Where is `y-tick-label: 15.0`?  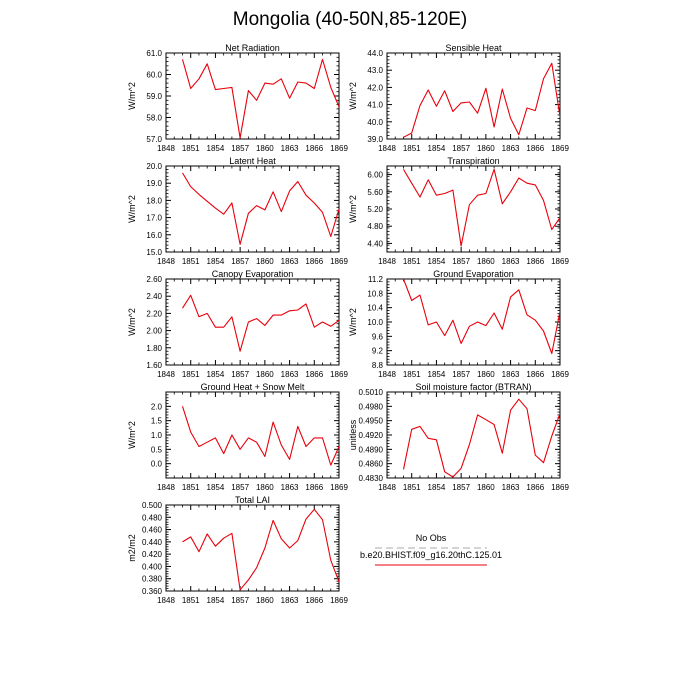 y-tick-label: 15.0 is located at coordinates (154, 252).